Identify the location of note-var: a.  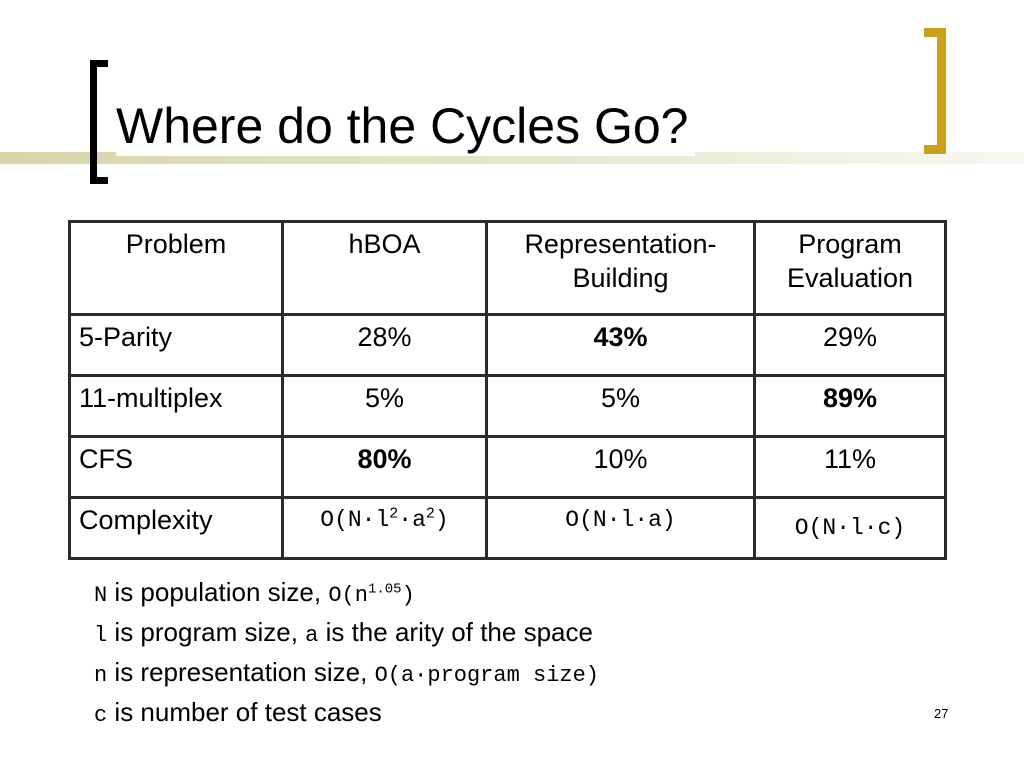
(312, 635).